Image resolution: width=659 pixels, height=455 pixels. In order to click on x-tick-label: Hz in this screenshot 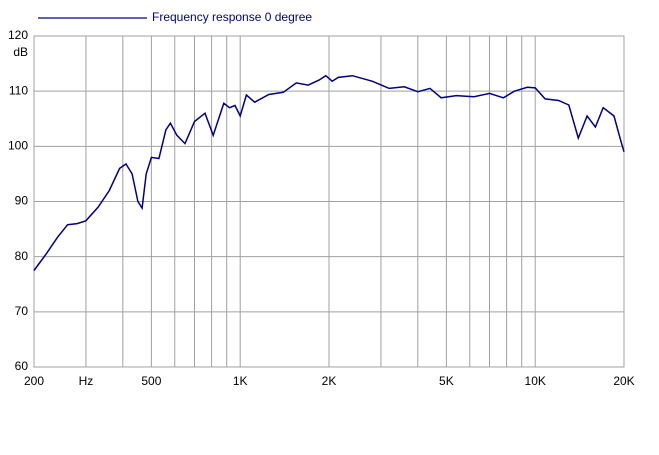, I will do `click(86, 381)`.